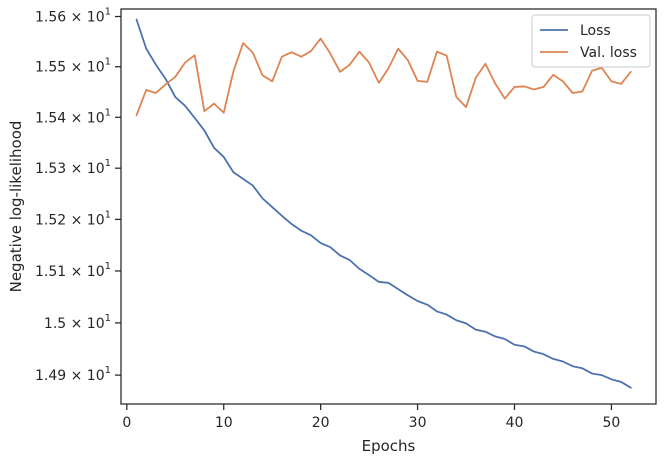  What do you see at coordinates (389, 446) in the screenshot?
I see `x-axis-title: Epochs` at bounding box center [389, 446].